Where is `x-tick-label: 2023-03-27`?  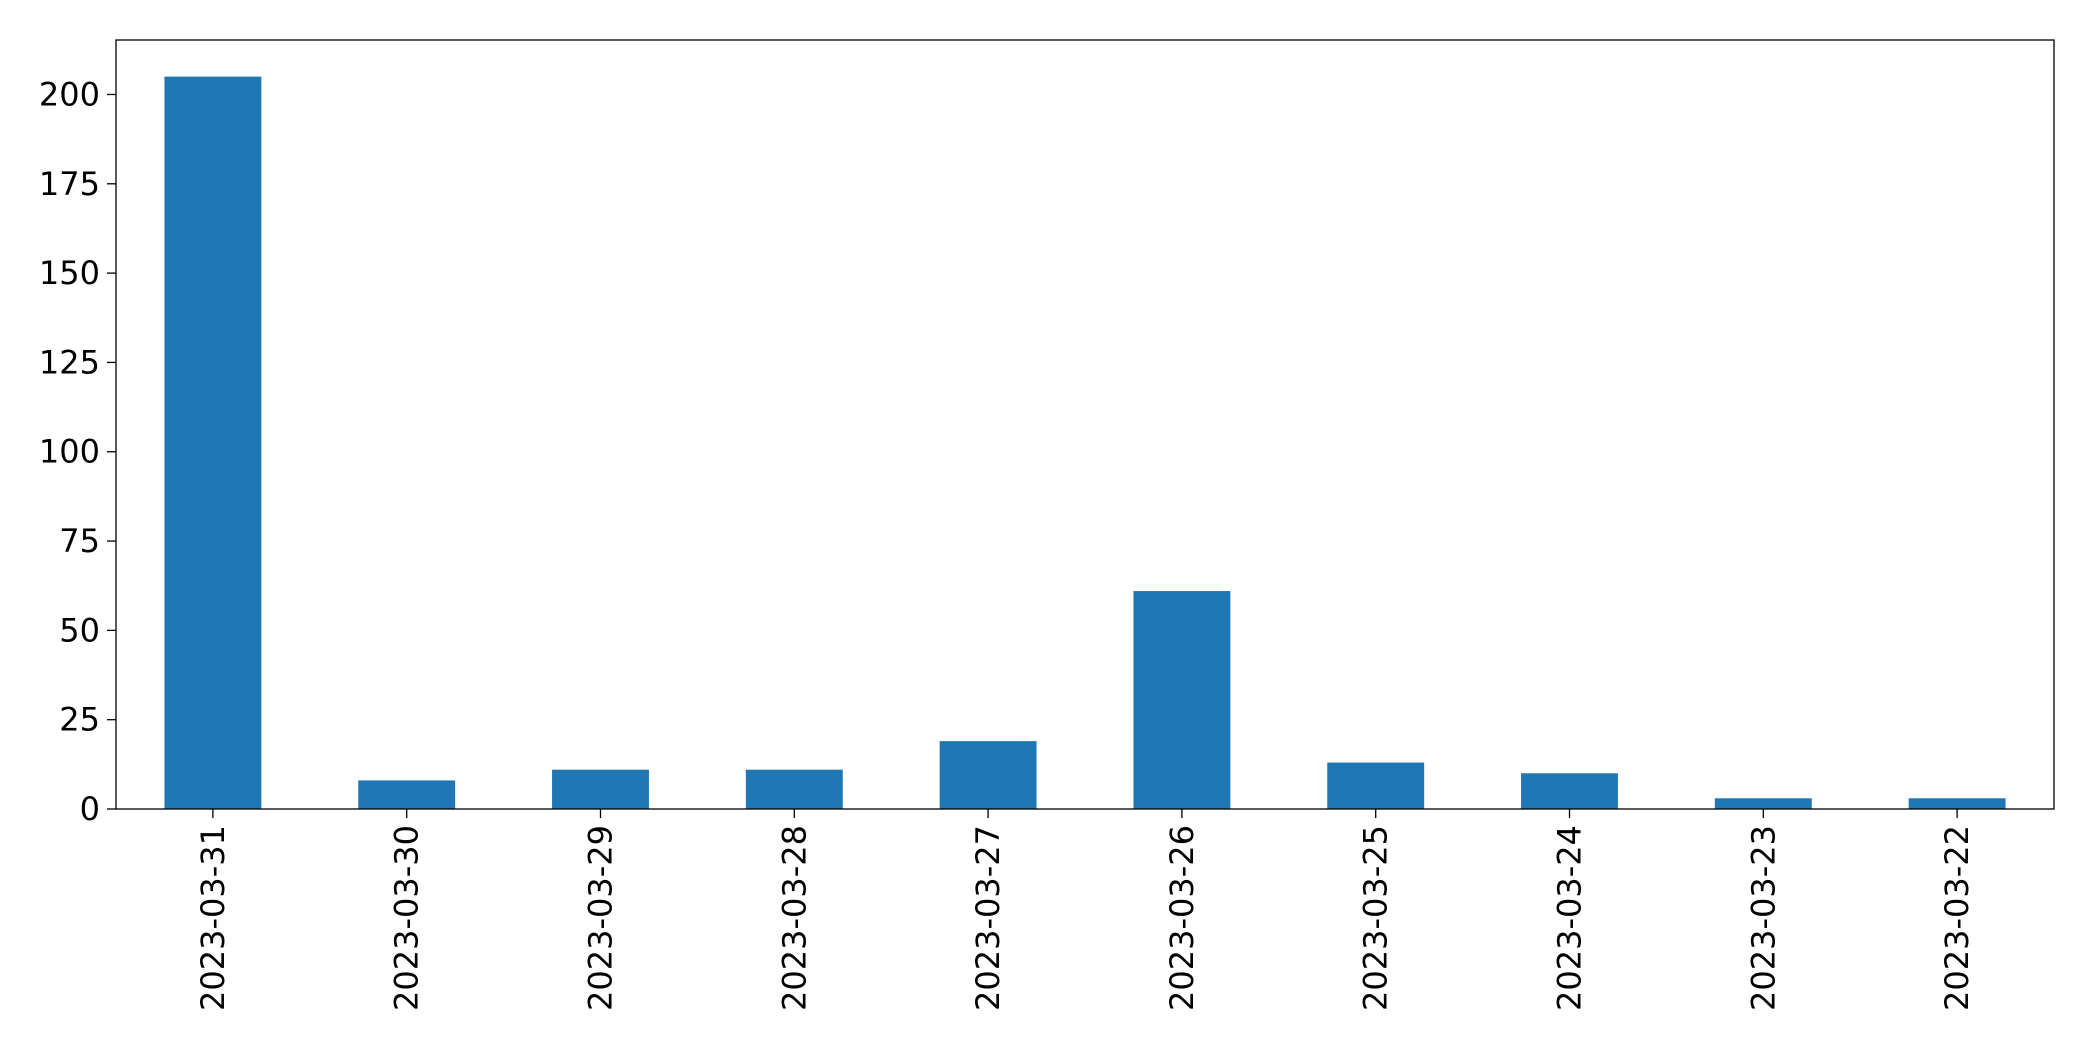
x-tick-label: 2023-03-27 is located at coordinates (988, 918).